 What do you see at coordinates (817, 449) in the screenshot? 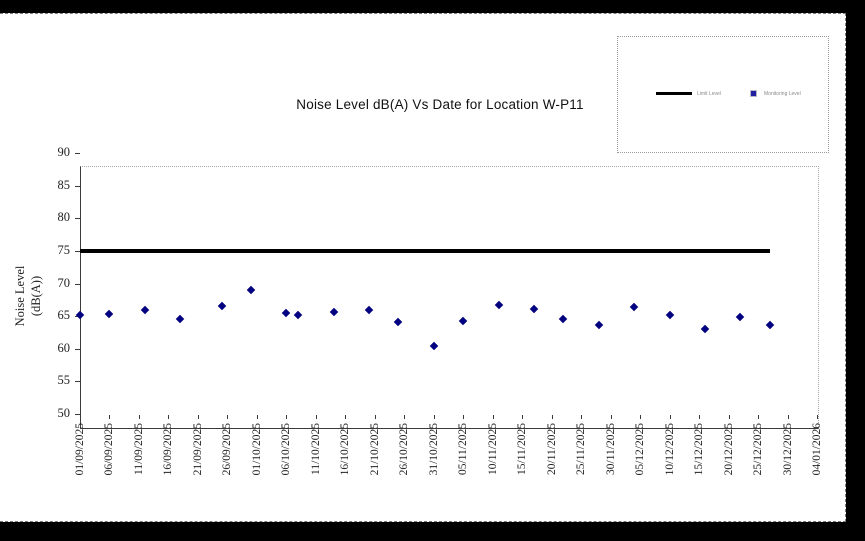
I see `x-axis-tick-label: 04/01/2026` at bounding box center [817, 449].